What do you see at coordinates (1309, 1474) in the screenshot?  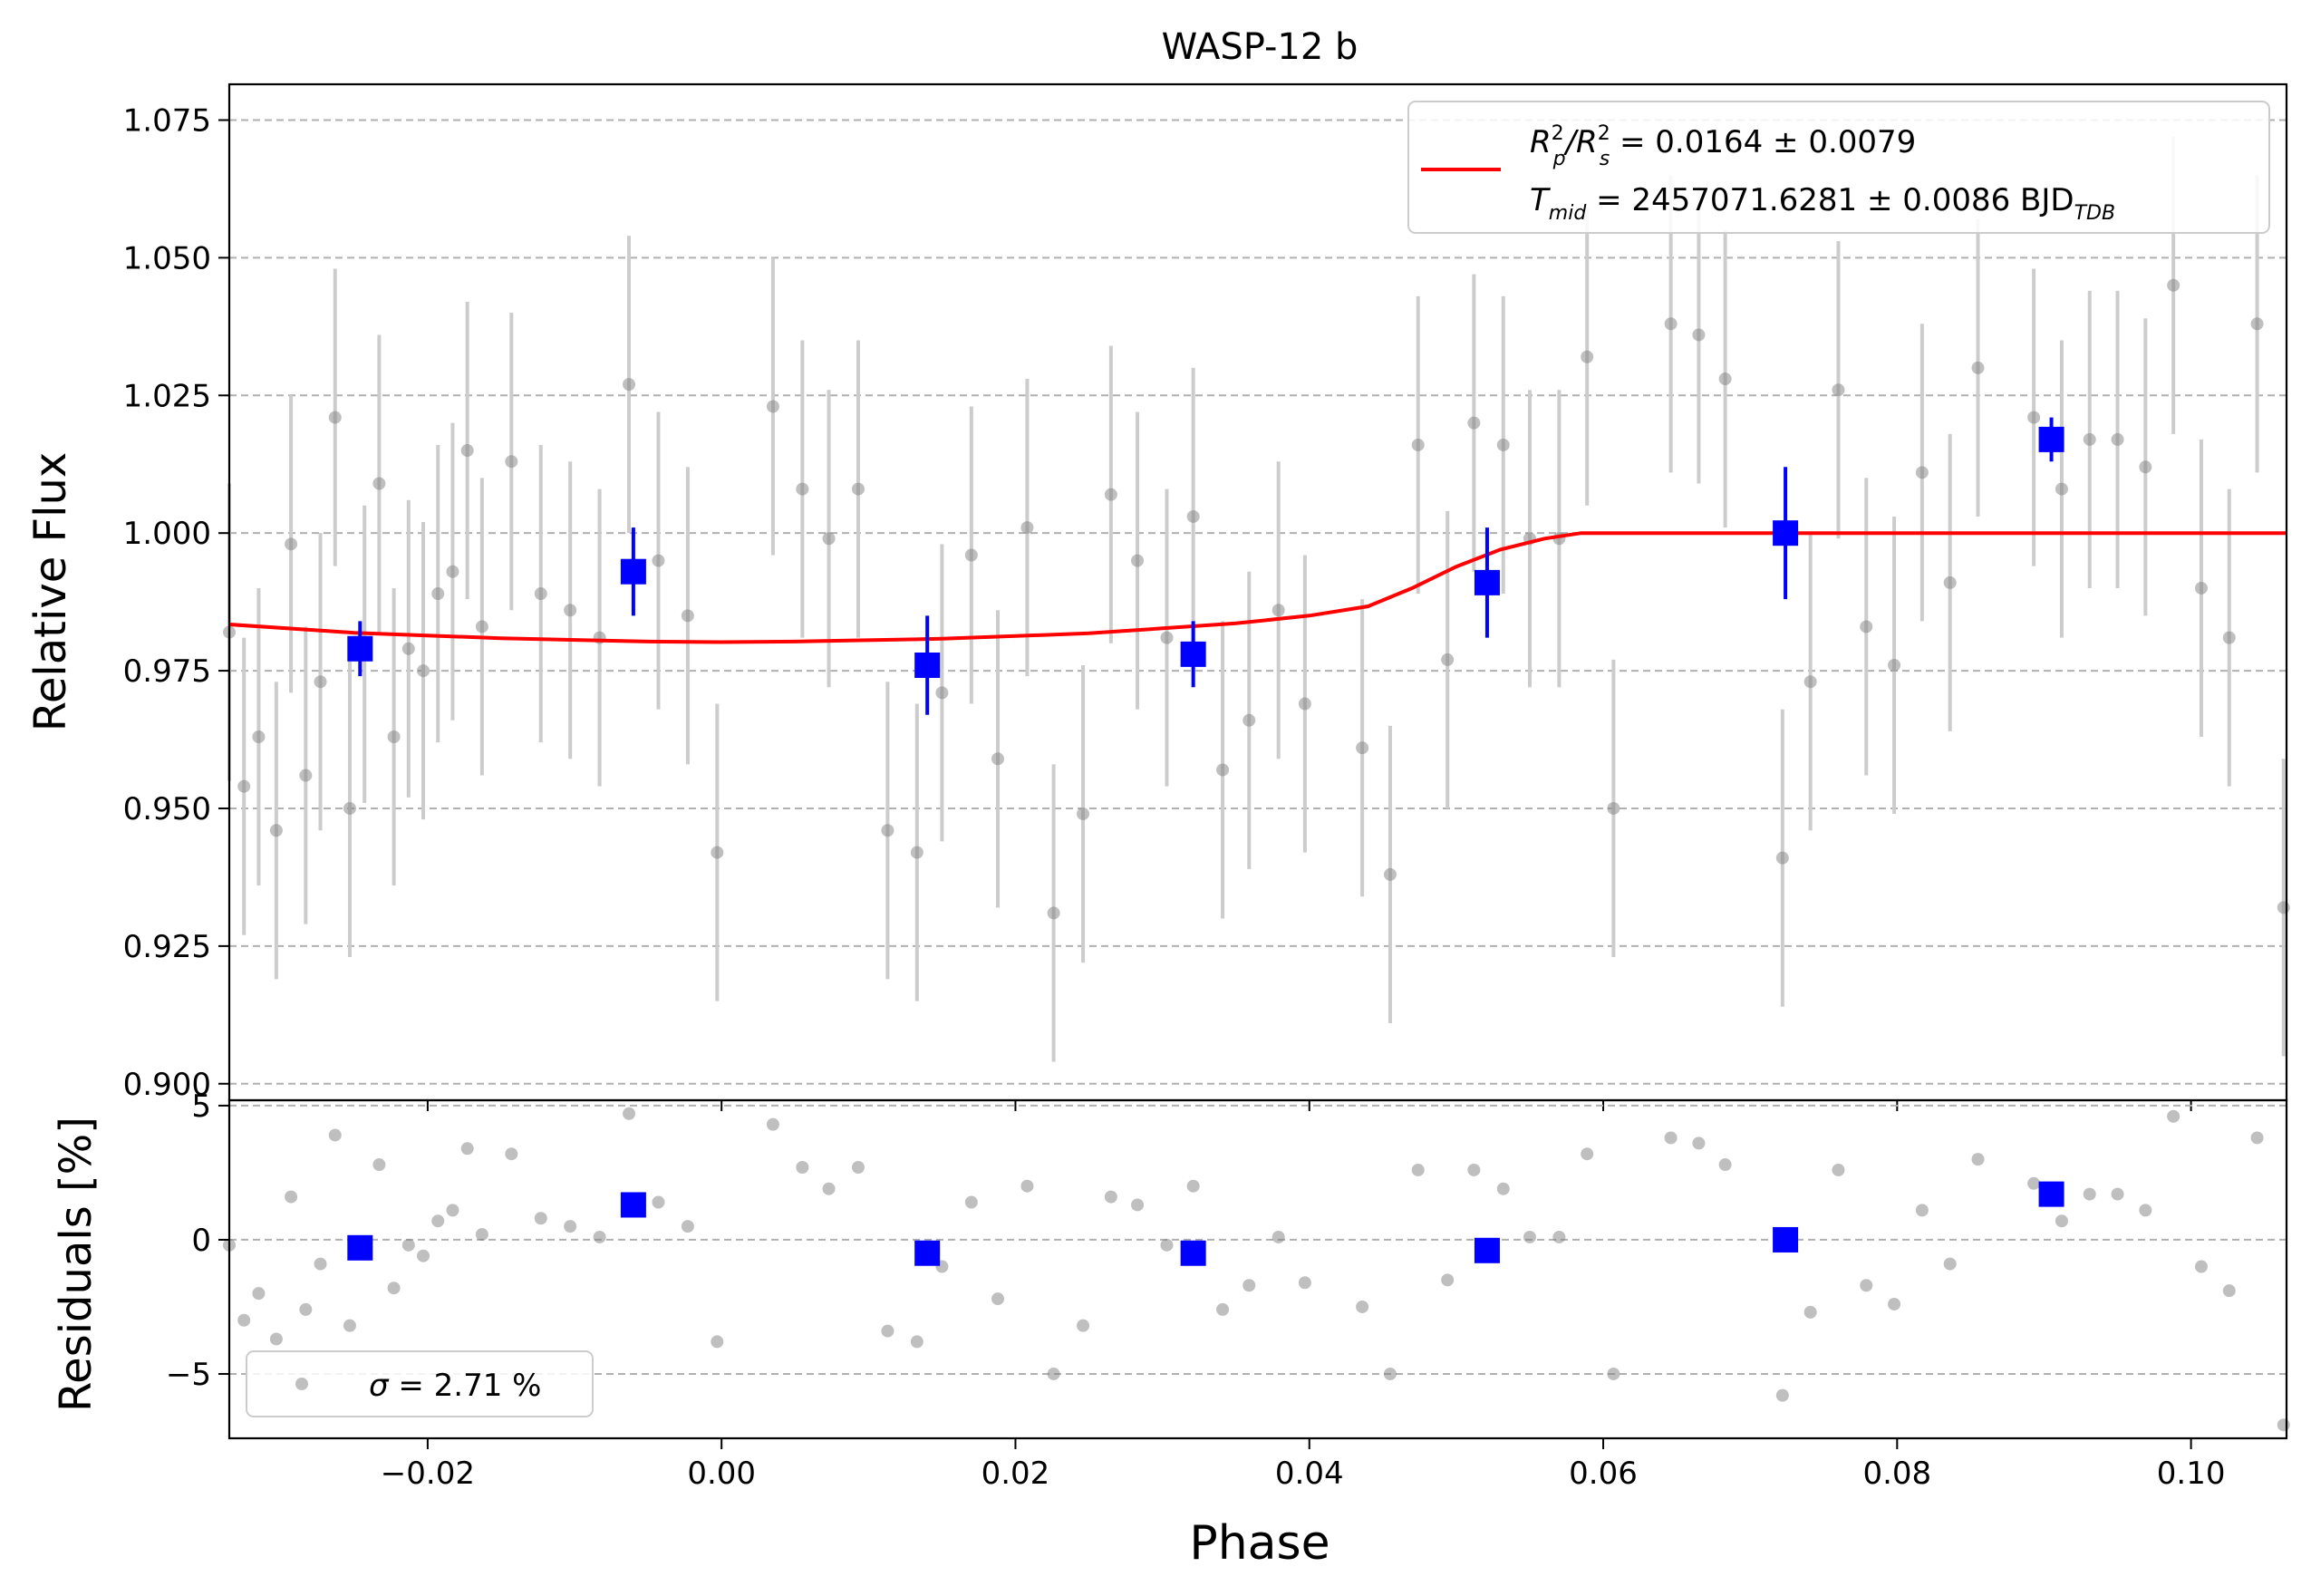 I see `x-tick-label: 0.04` at bounding box center [1309, 1474].